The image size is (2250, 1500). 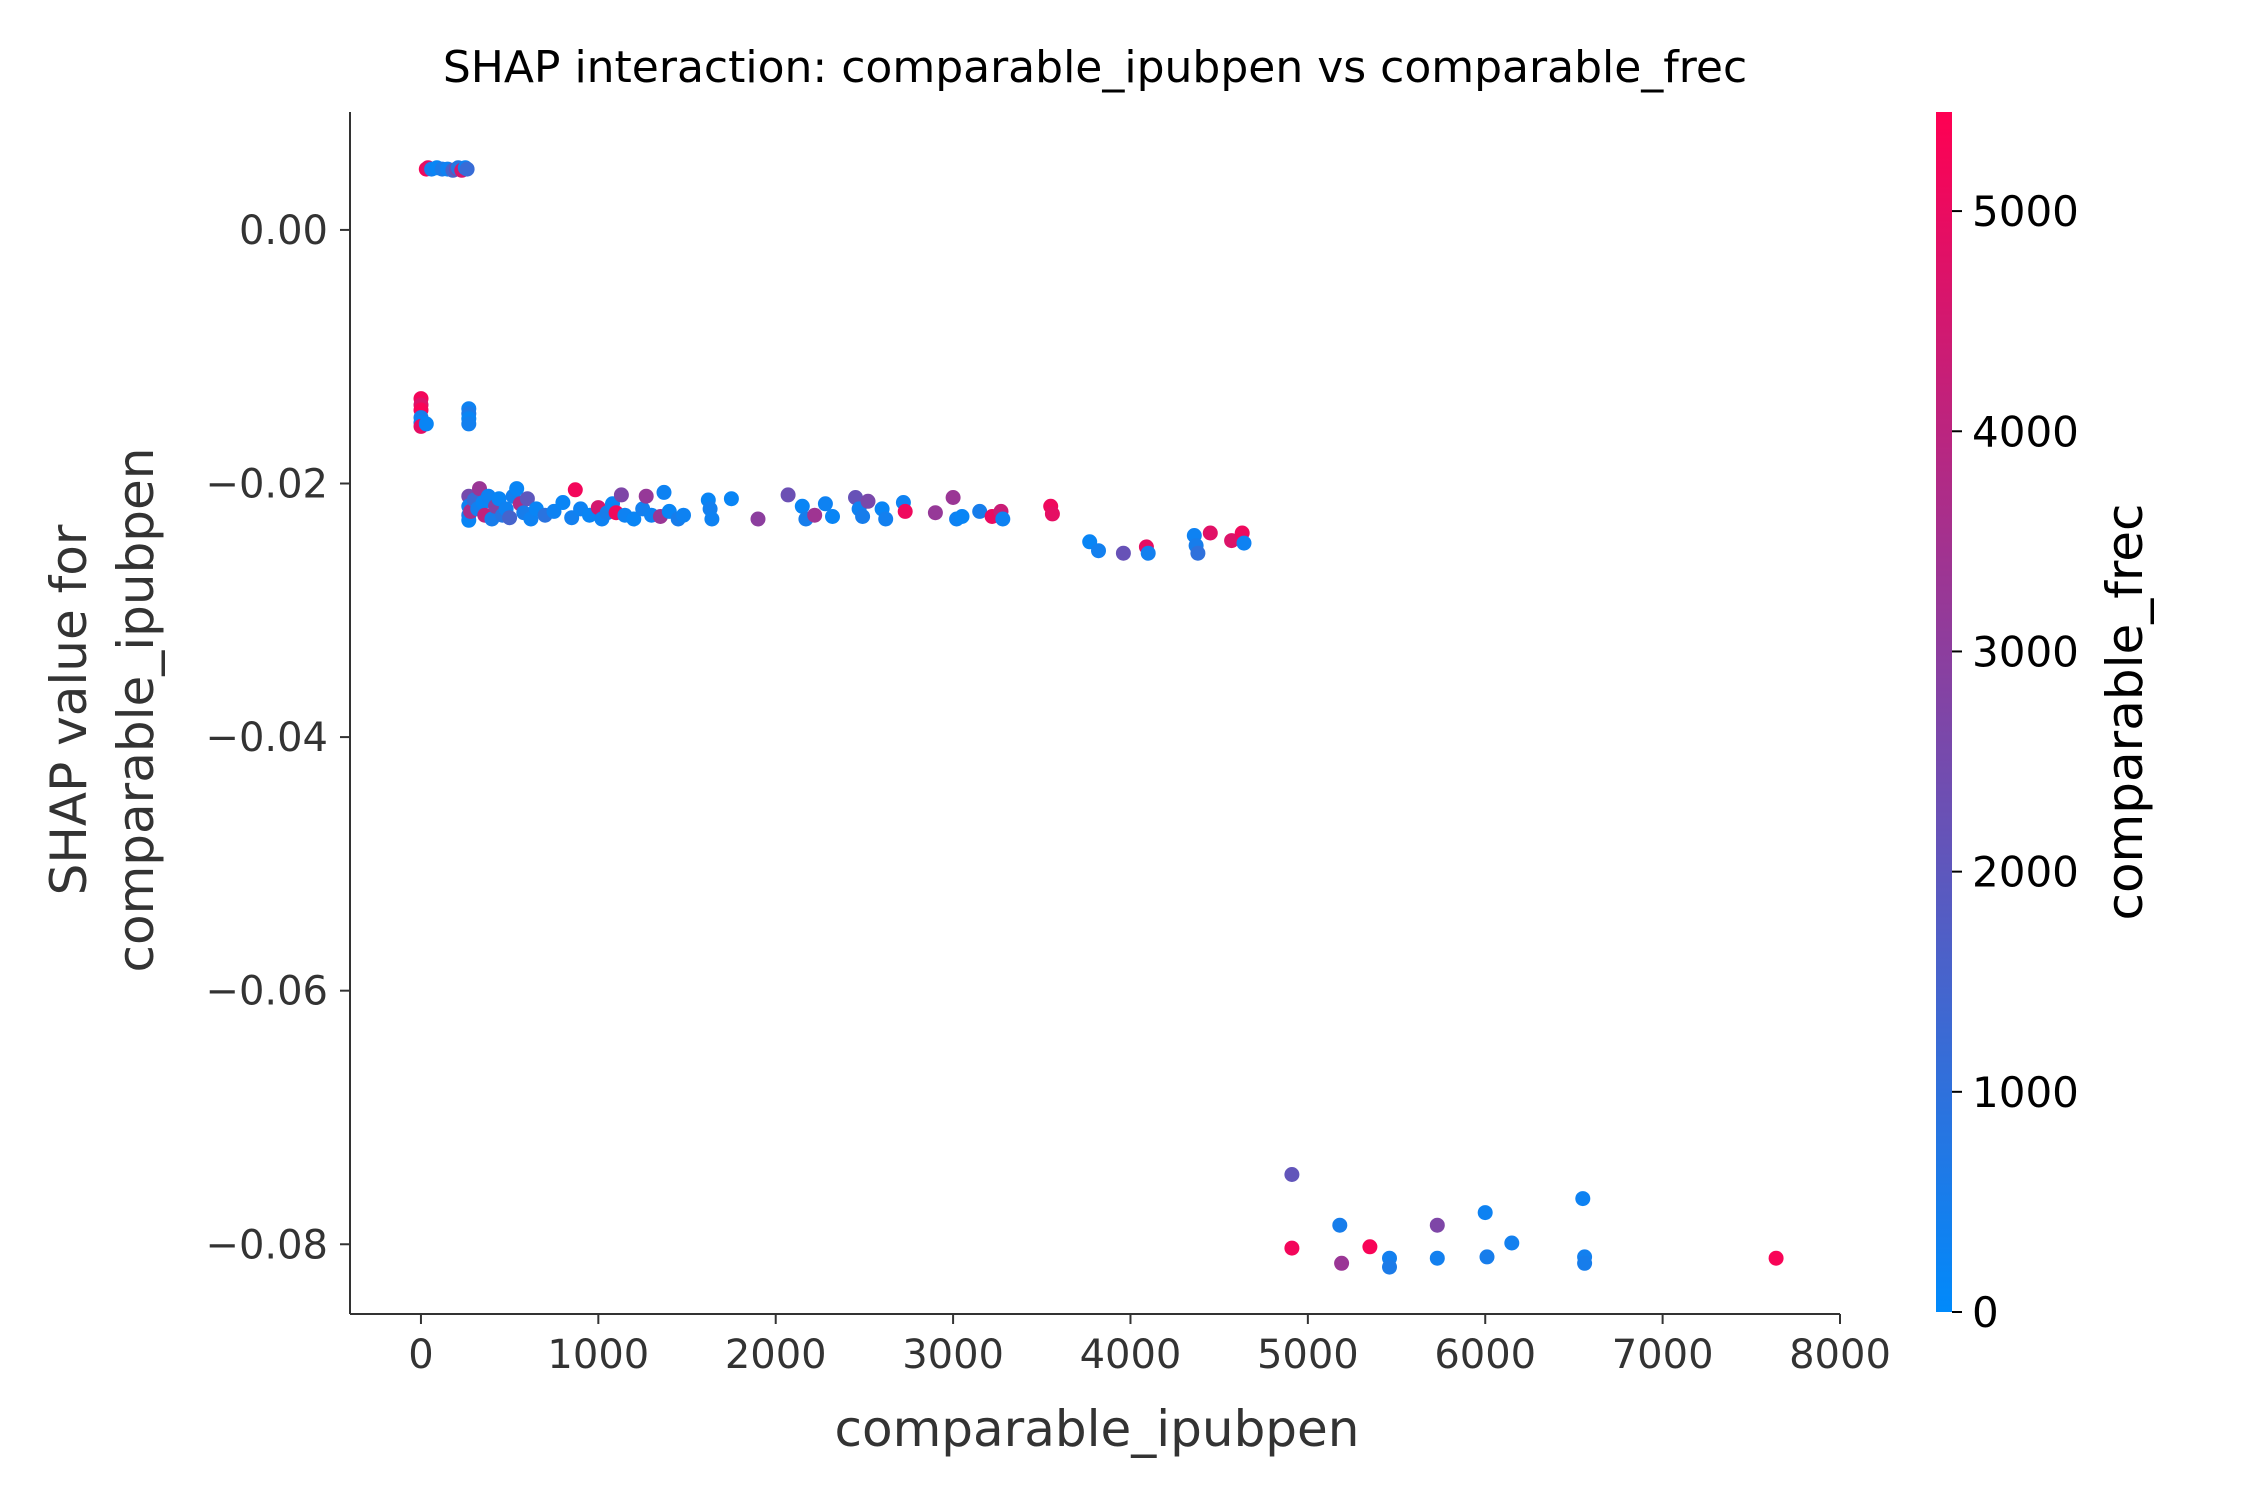 I want to click on x-axis-label: comparable_ipubpen, so click(x=1097, y=1429).